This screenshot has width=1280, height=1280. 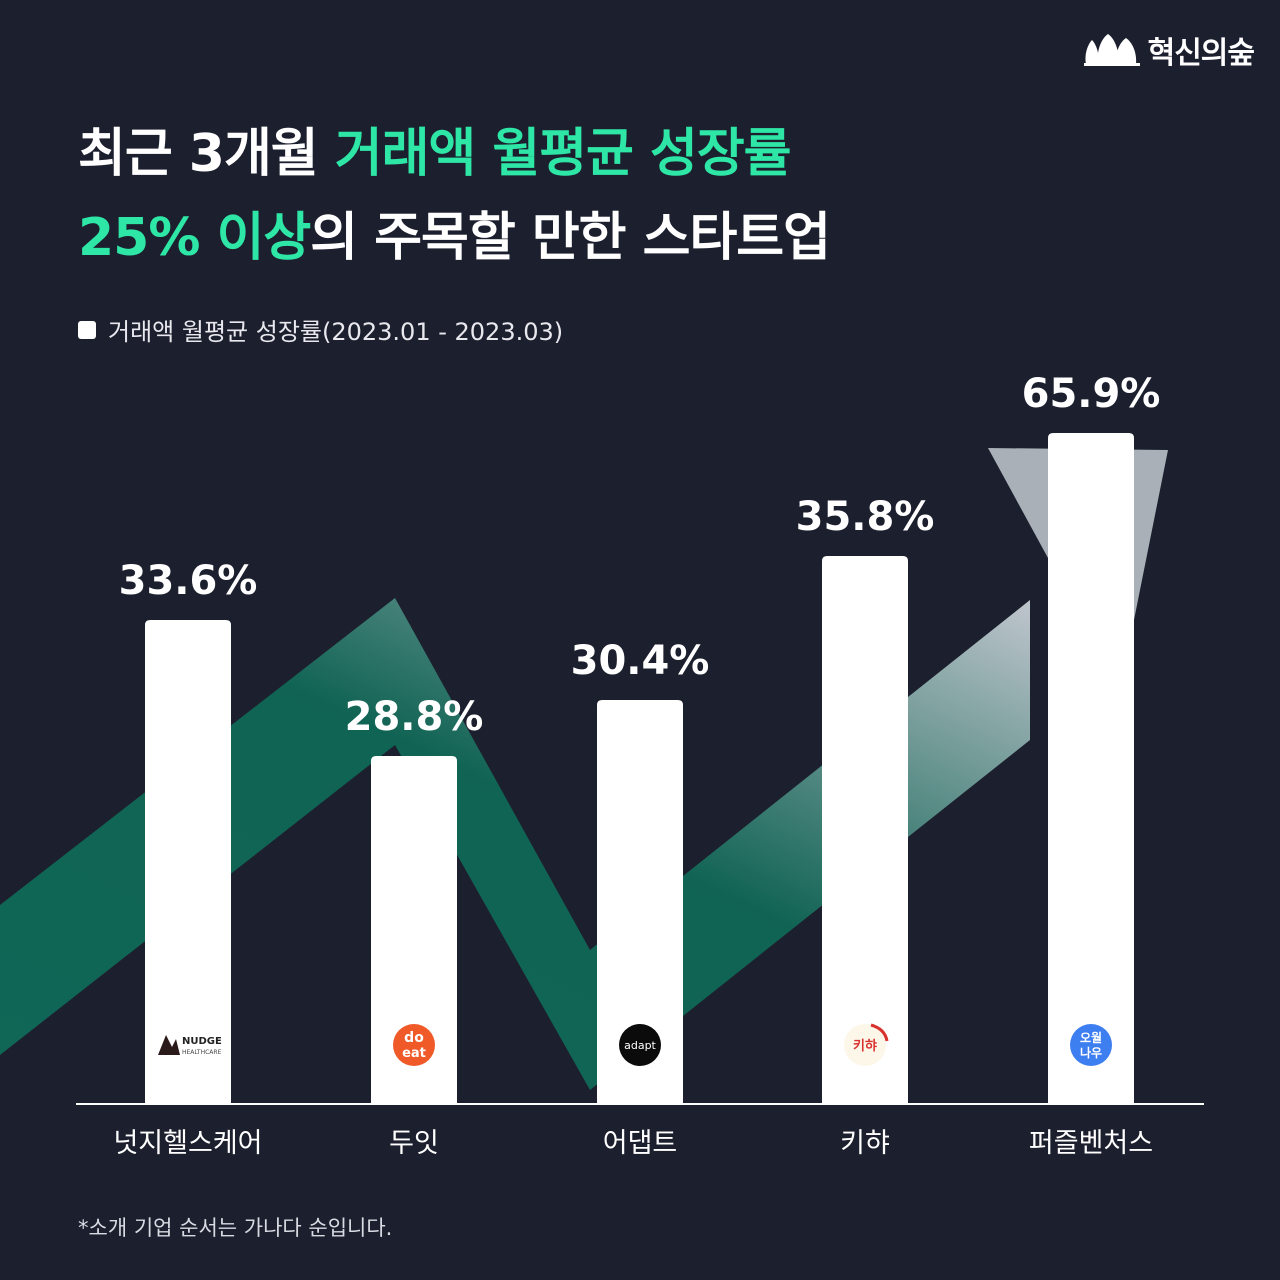 What do you see at coordinates (570, 238) in the screenshot?
I see `title-line2-plain: 의 주목할 만한 스타트업` at bounding box center [570, 238].